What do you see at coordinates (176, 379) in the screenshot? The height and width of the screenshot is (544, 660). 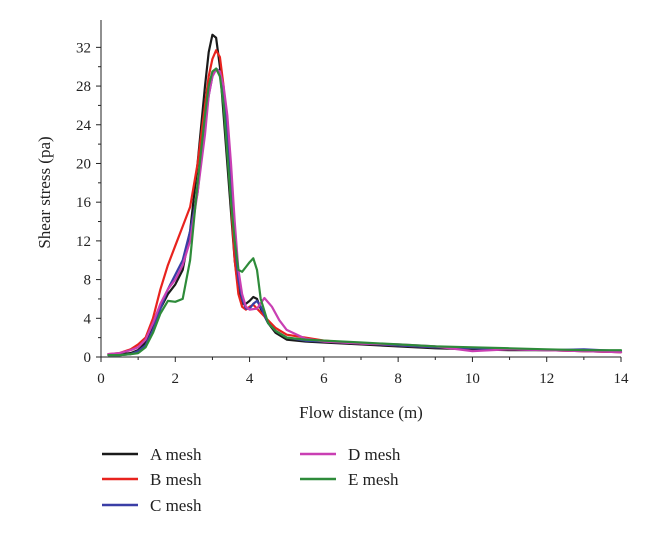 I see `x-tick-label: 2` at bounding box center [176, 379].